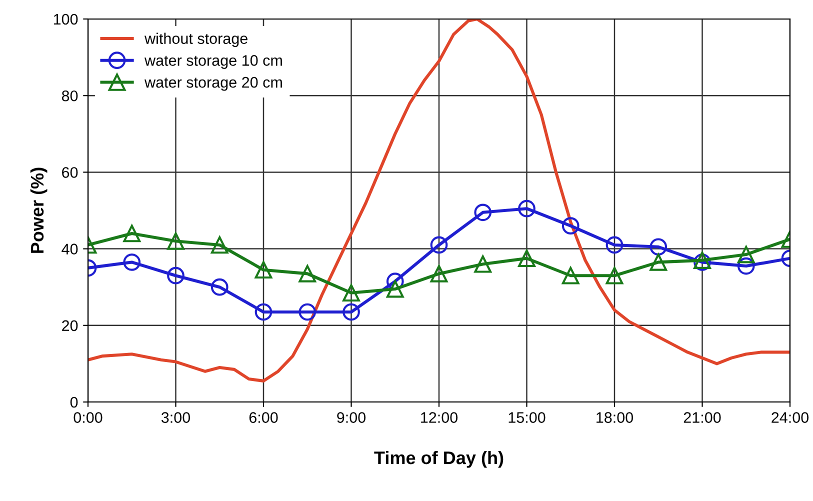 The image size is (813, 501). Describe the element at coordinates (213, 83) in the screenshot. I see `legend-label: water storage 20 cm` at that location.